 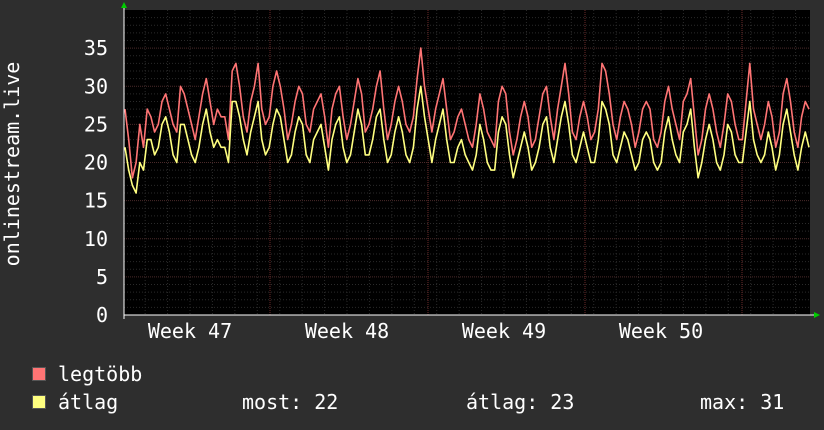 I want to click on stat-average: átlag: 23, so click(x=520, y=402).